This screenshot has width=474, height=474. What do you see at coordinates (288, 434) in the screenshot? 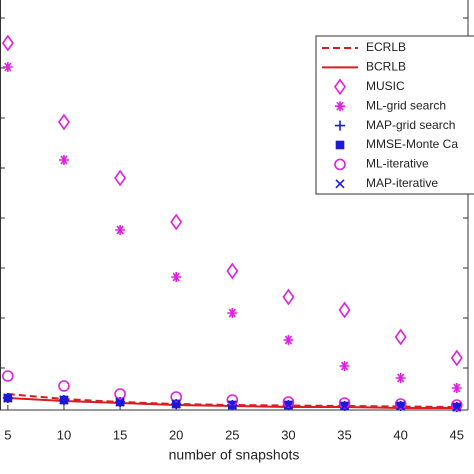
I see `x-tick-label: 30` at bounding box center [288, 434].